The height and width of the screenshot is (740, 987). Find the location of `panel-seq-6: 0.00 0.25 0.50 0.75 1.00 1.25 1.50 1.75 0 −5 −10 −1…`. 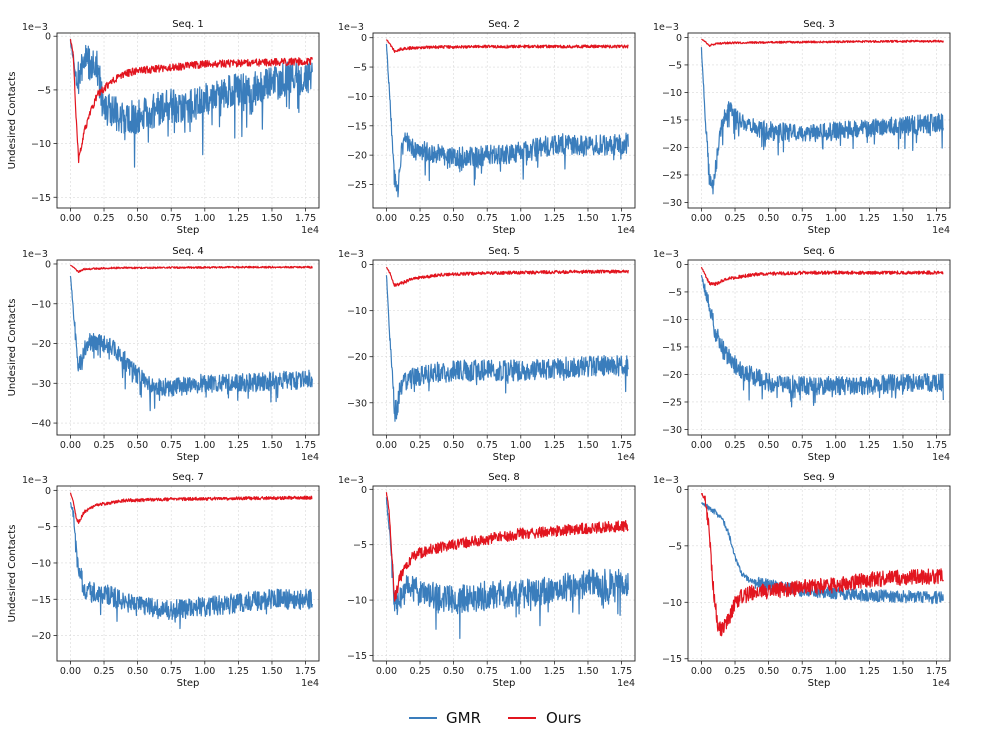

panel-seq-6: 0.00 0.25 0.50 0.75 1.00 1.25 1.50 1.75 0 −5 −10 −1… is located at coordinates (802, 354).